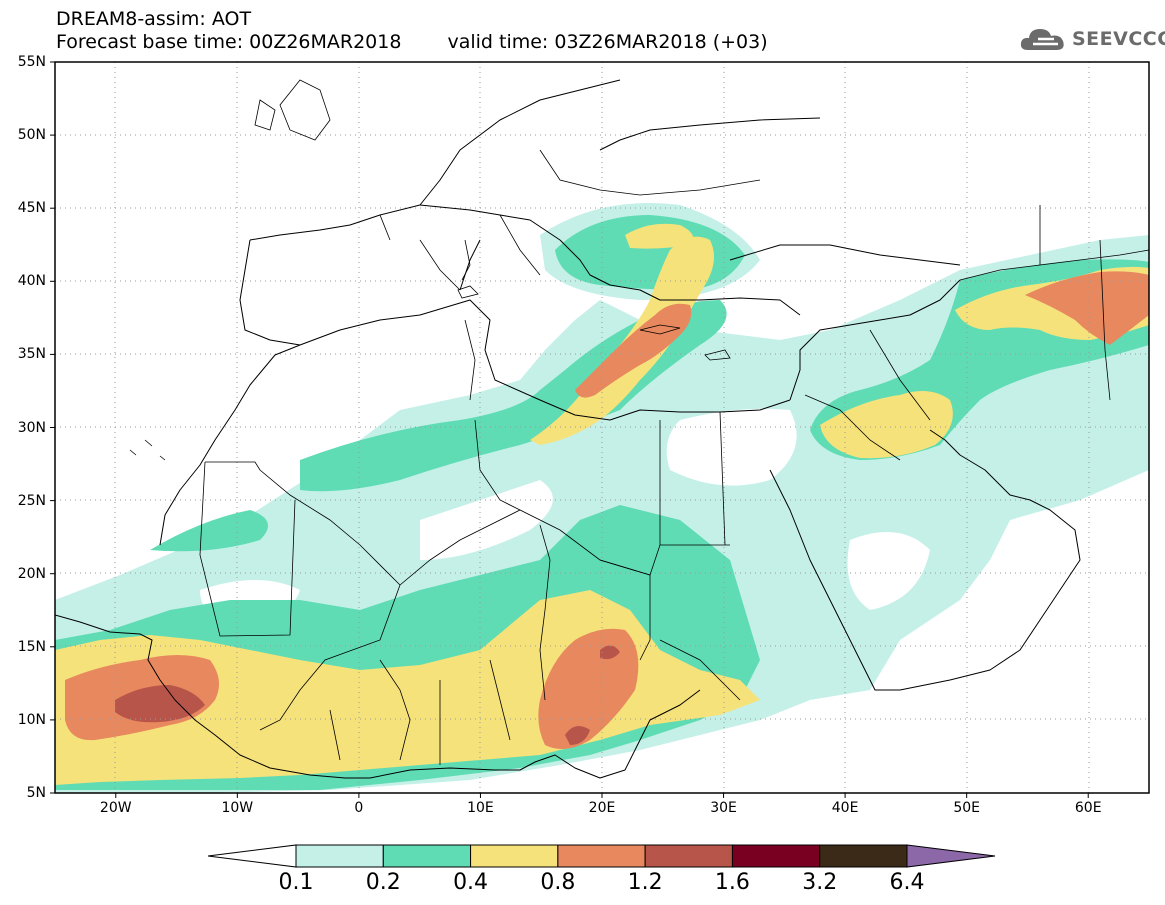 This screenshot has height=905, width=1165. Describe the element at coordinates (607, 42) in the screenshot. I see `valid-time: valid time: 03Z26MAR2018 (+03)` at that location.